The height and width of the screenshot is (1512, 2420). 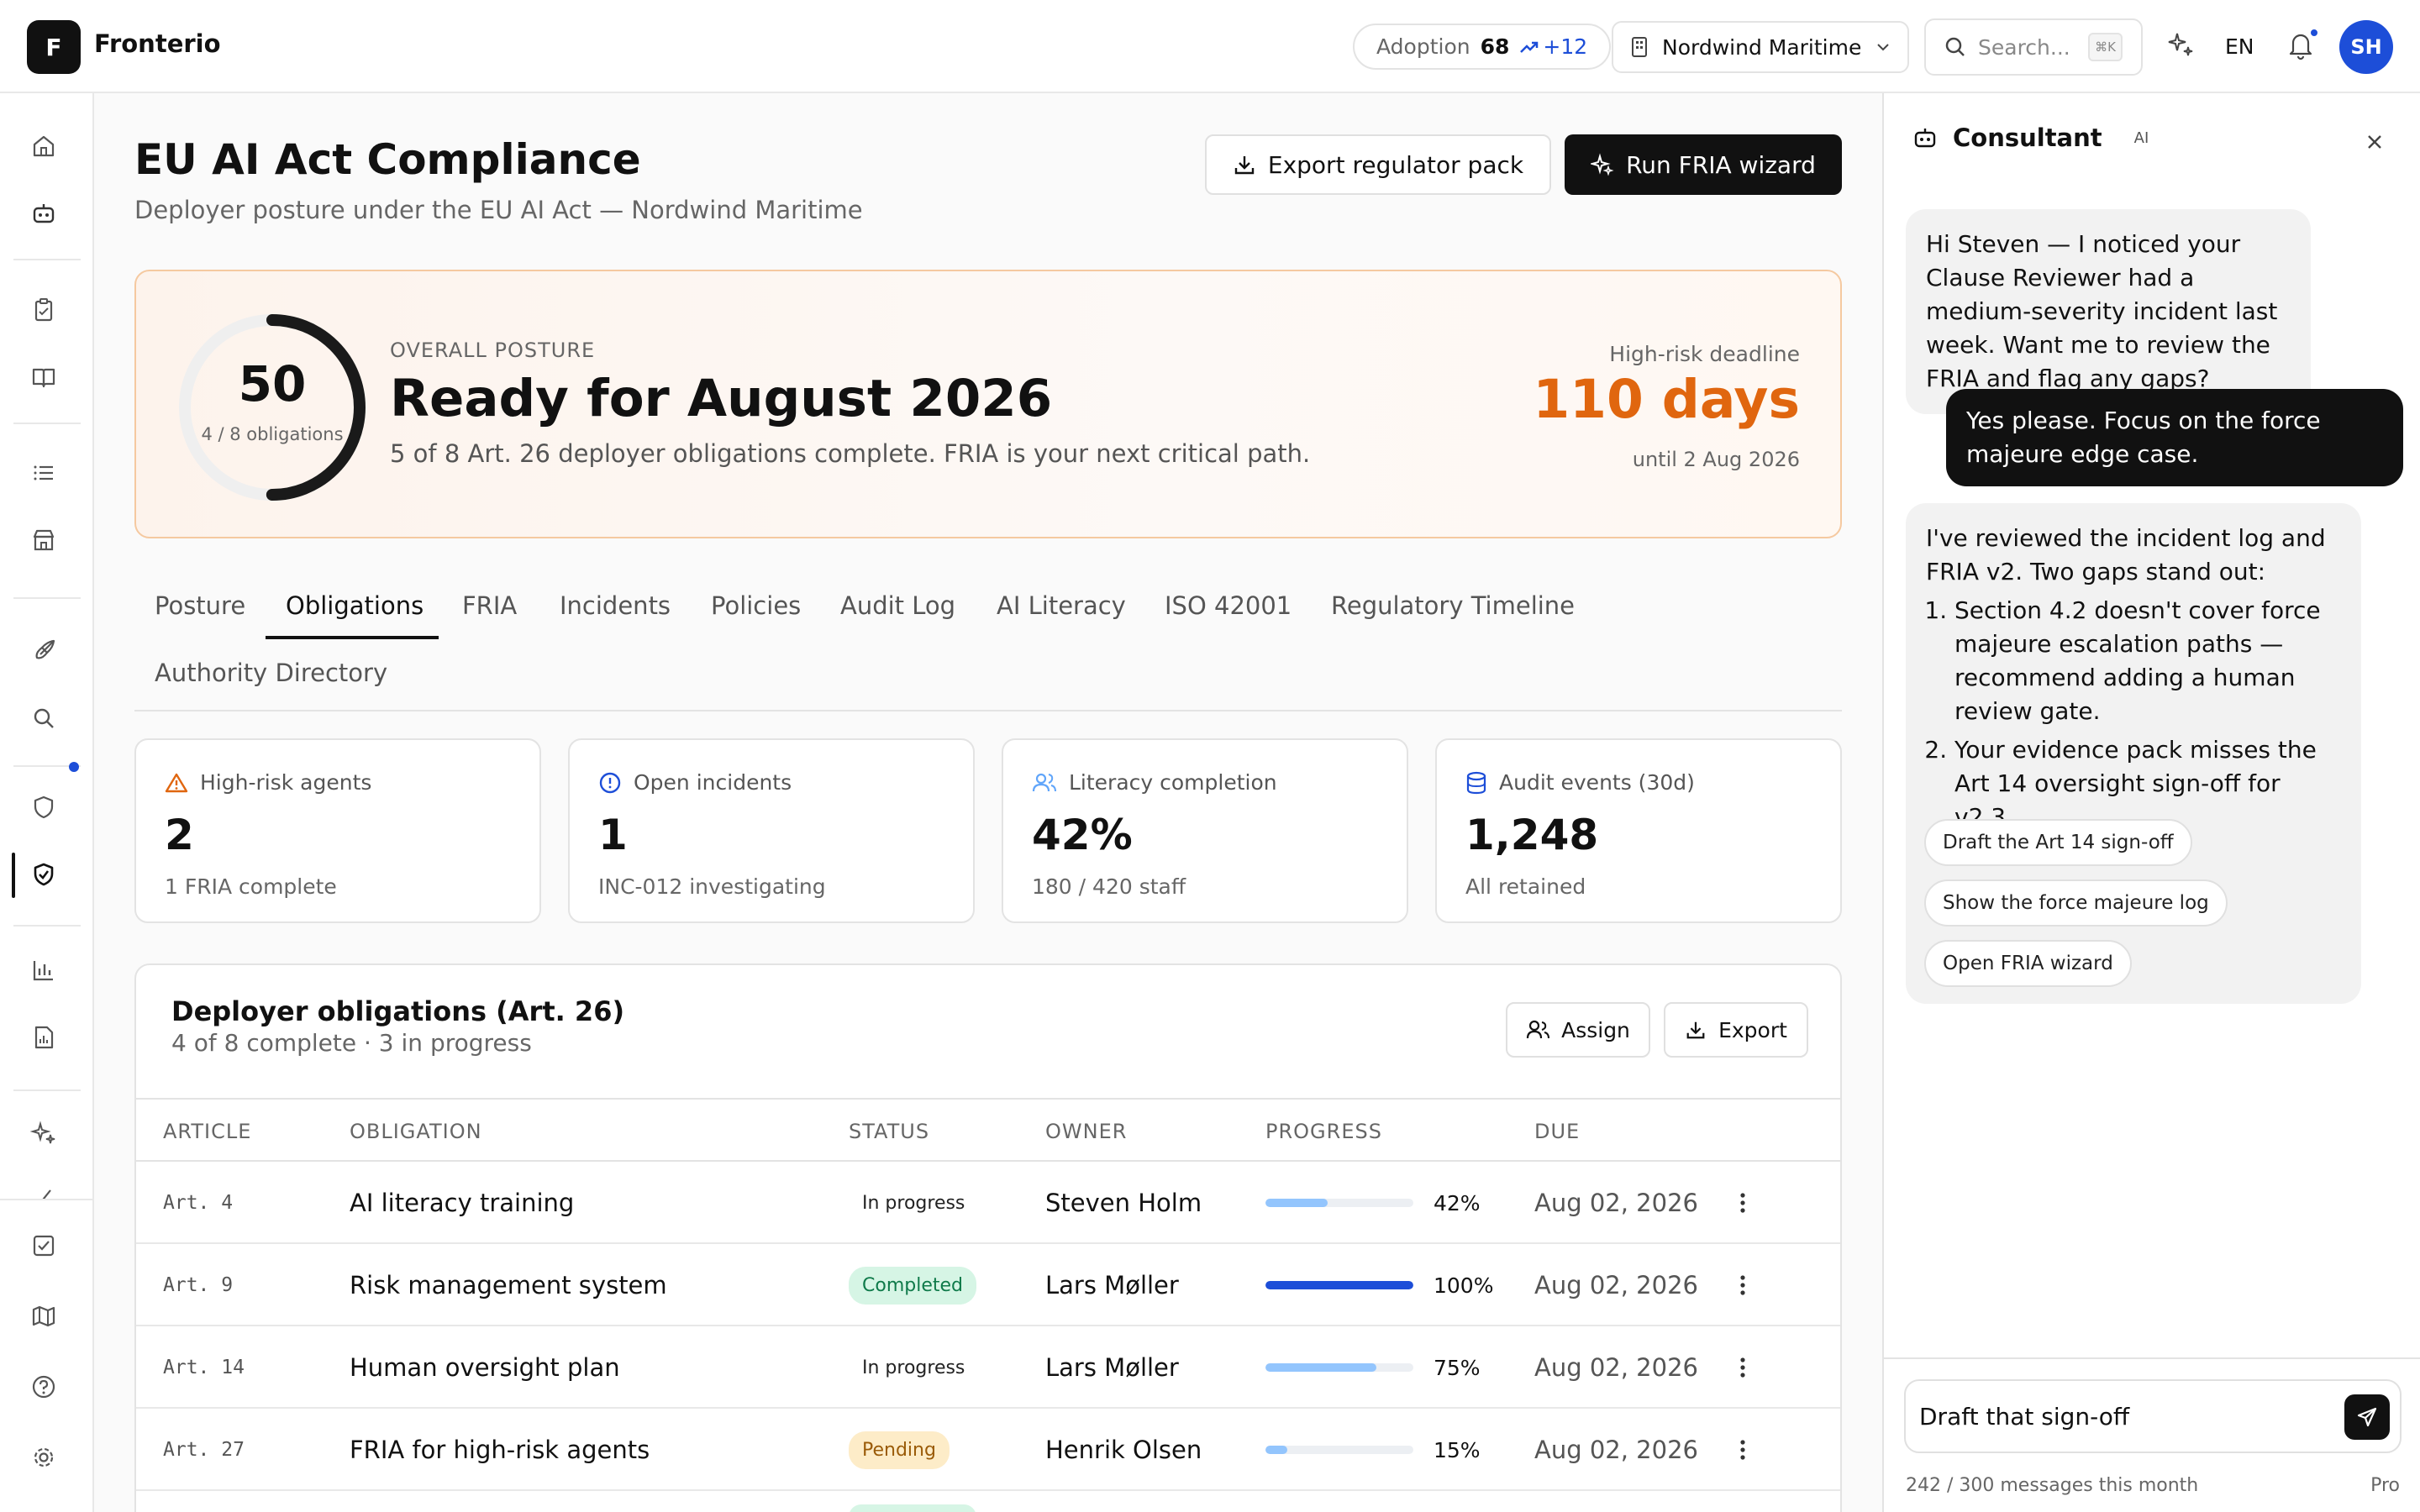 What do you see at coordinates (2366, 47) in the screenshot?
I see `avatar: SH` at bounding box center [2366, 47].